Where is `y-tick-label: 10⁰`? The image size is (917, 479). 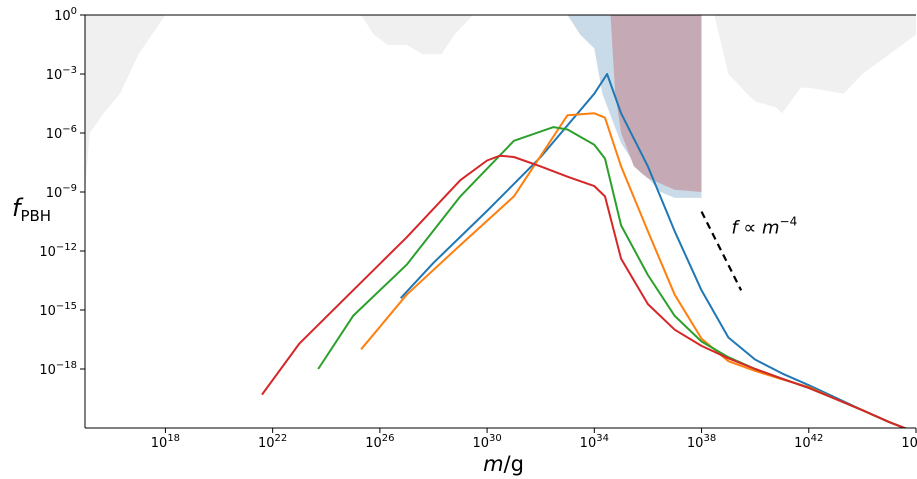 y-tick-label: 10⁰ is located at coordinates (65, 15).